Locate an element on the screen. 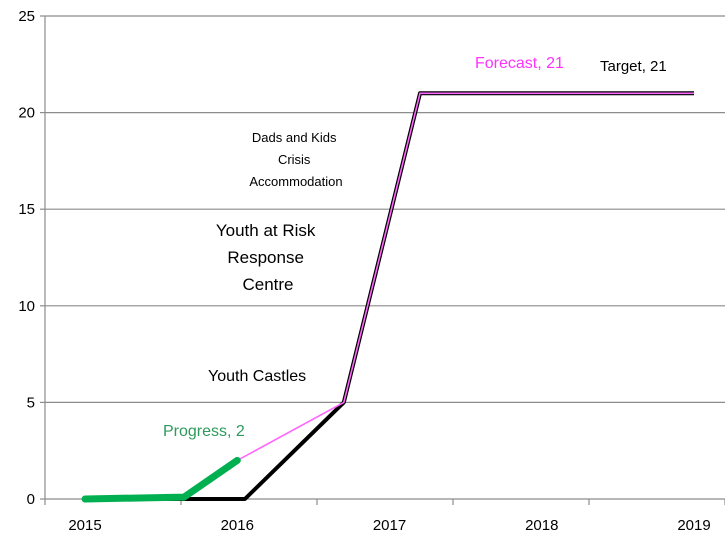  y-tick-label: 15 is located at coordinates (26, 209).